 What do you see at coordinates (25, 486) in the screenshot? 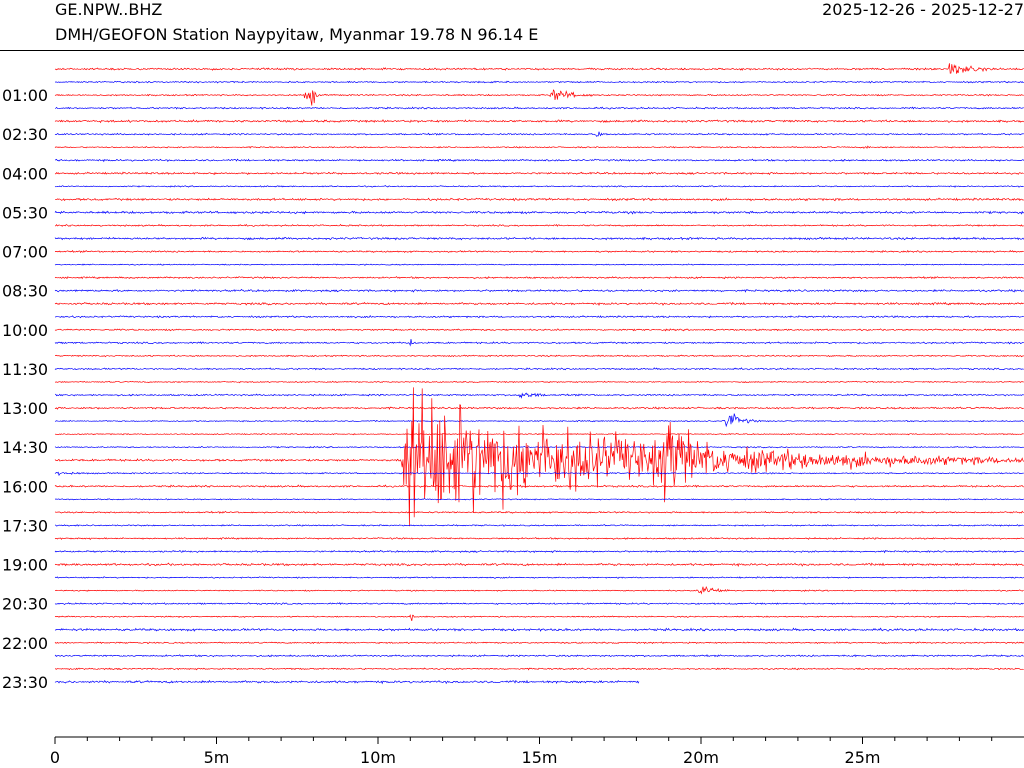
I see `row-label: 16:00` at bounding box center [25, 486].